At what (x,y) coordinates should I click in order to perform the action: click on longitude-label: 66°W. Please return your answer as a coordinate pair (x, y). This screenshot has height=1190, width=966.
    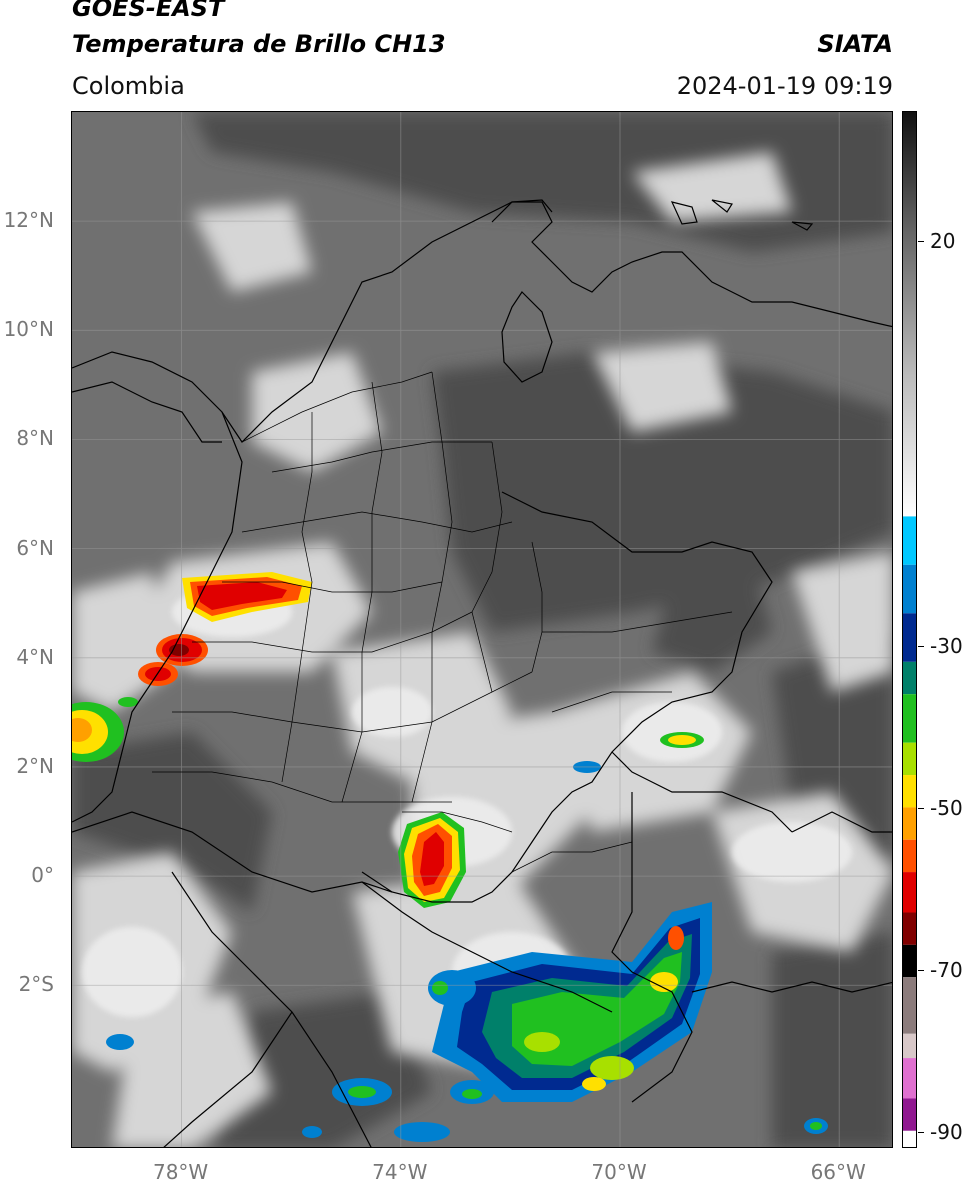
    Looking at the image, I should click on (838, 1172).